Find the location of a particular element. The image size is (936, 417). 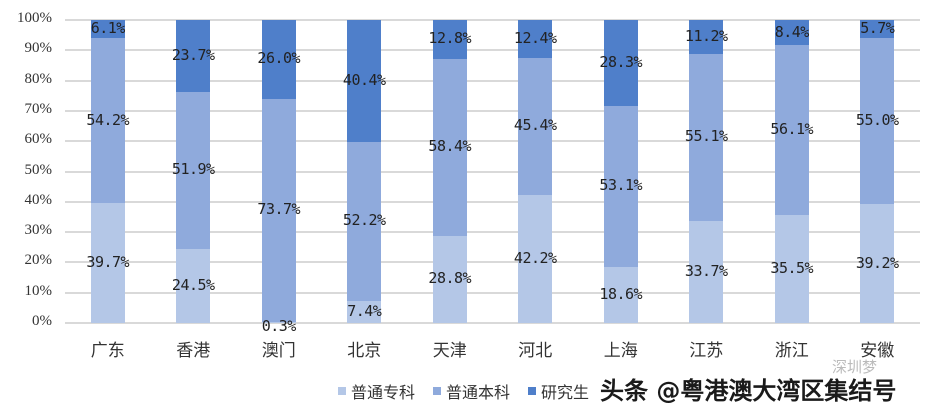

x-tick-label: 广东 is located at coordinates (107, 351).